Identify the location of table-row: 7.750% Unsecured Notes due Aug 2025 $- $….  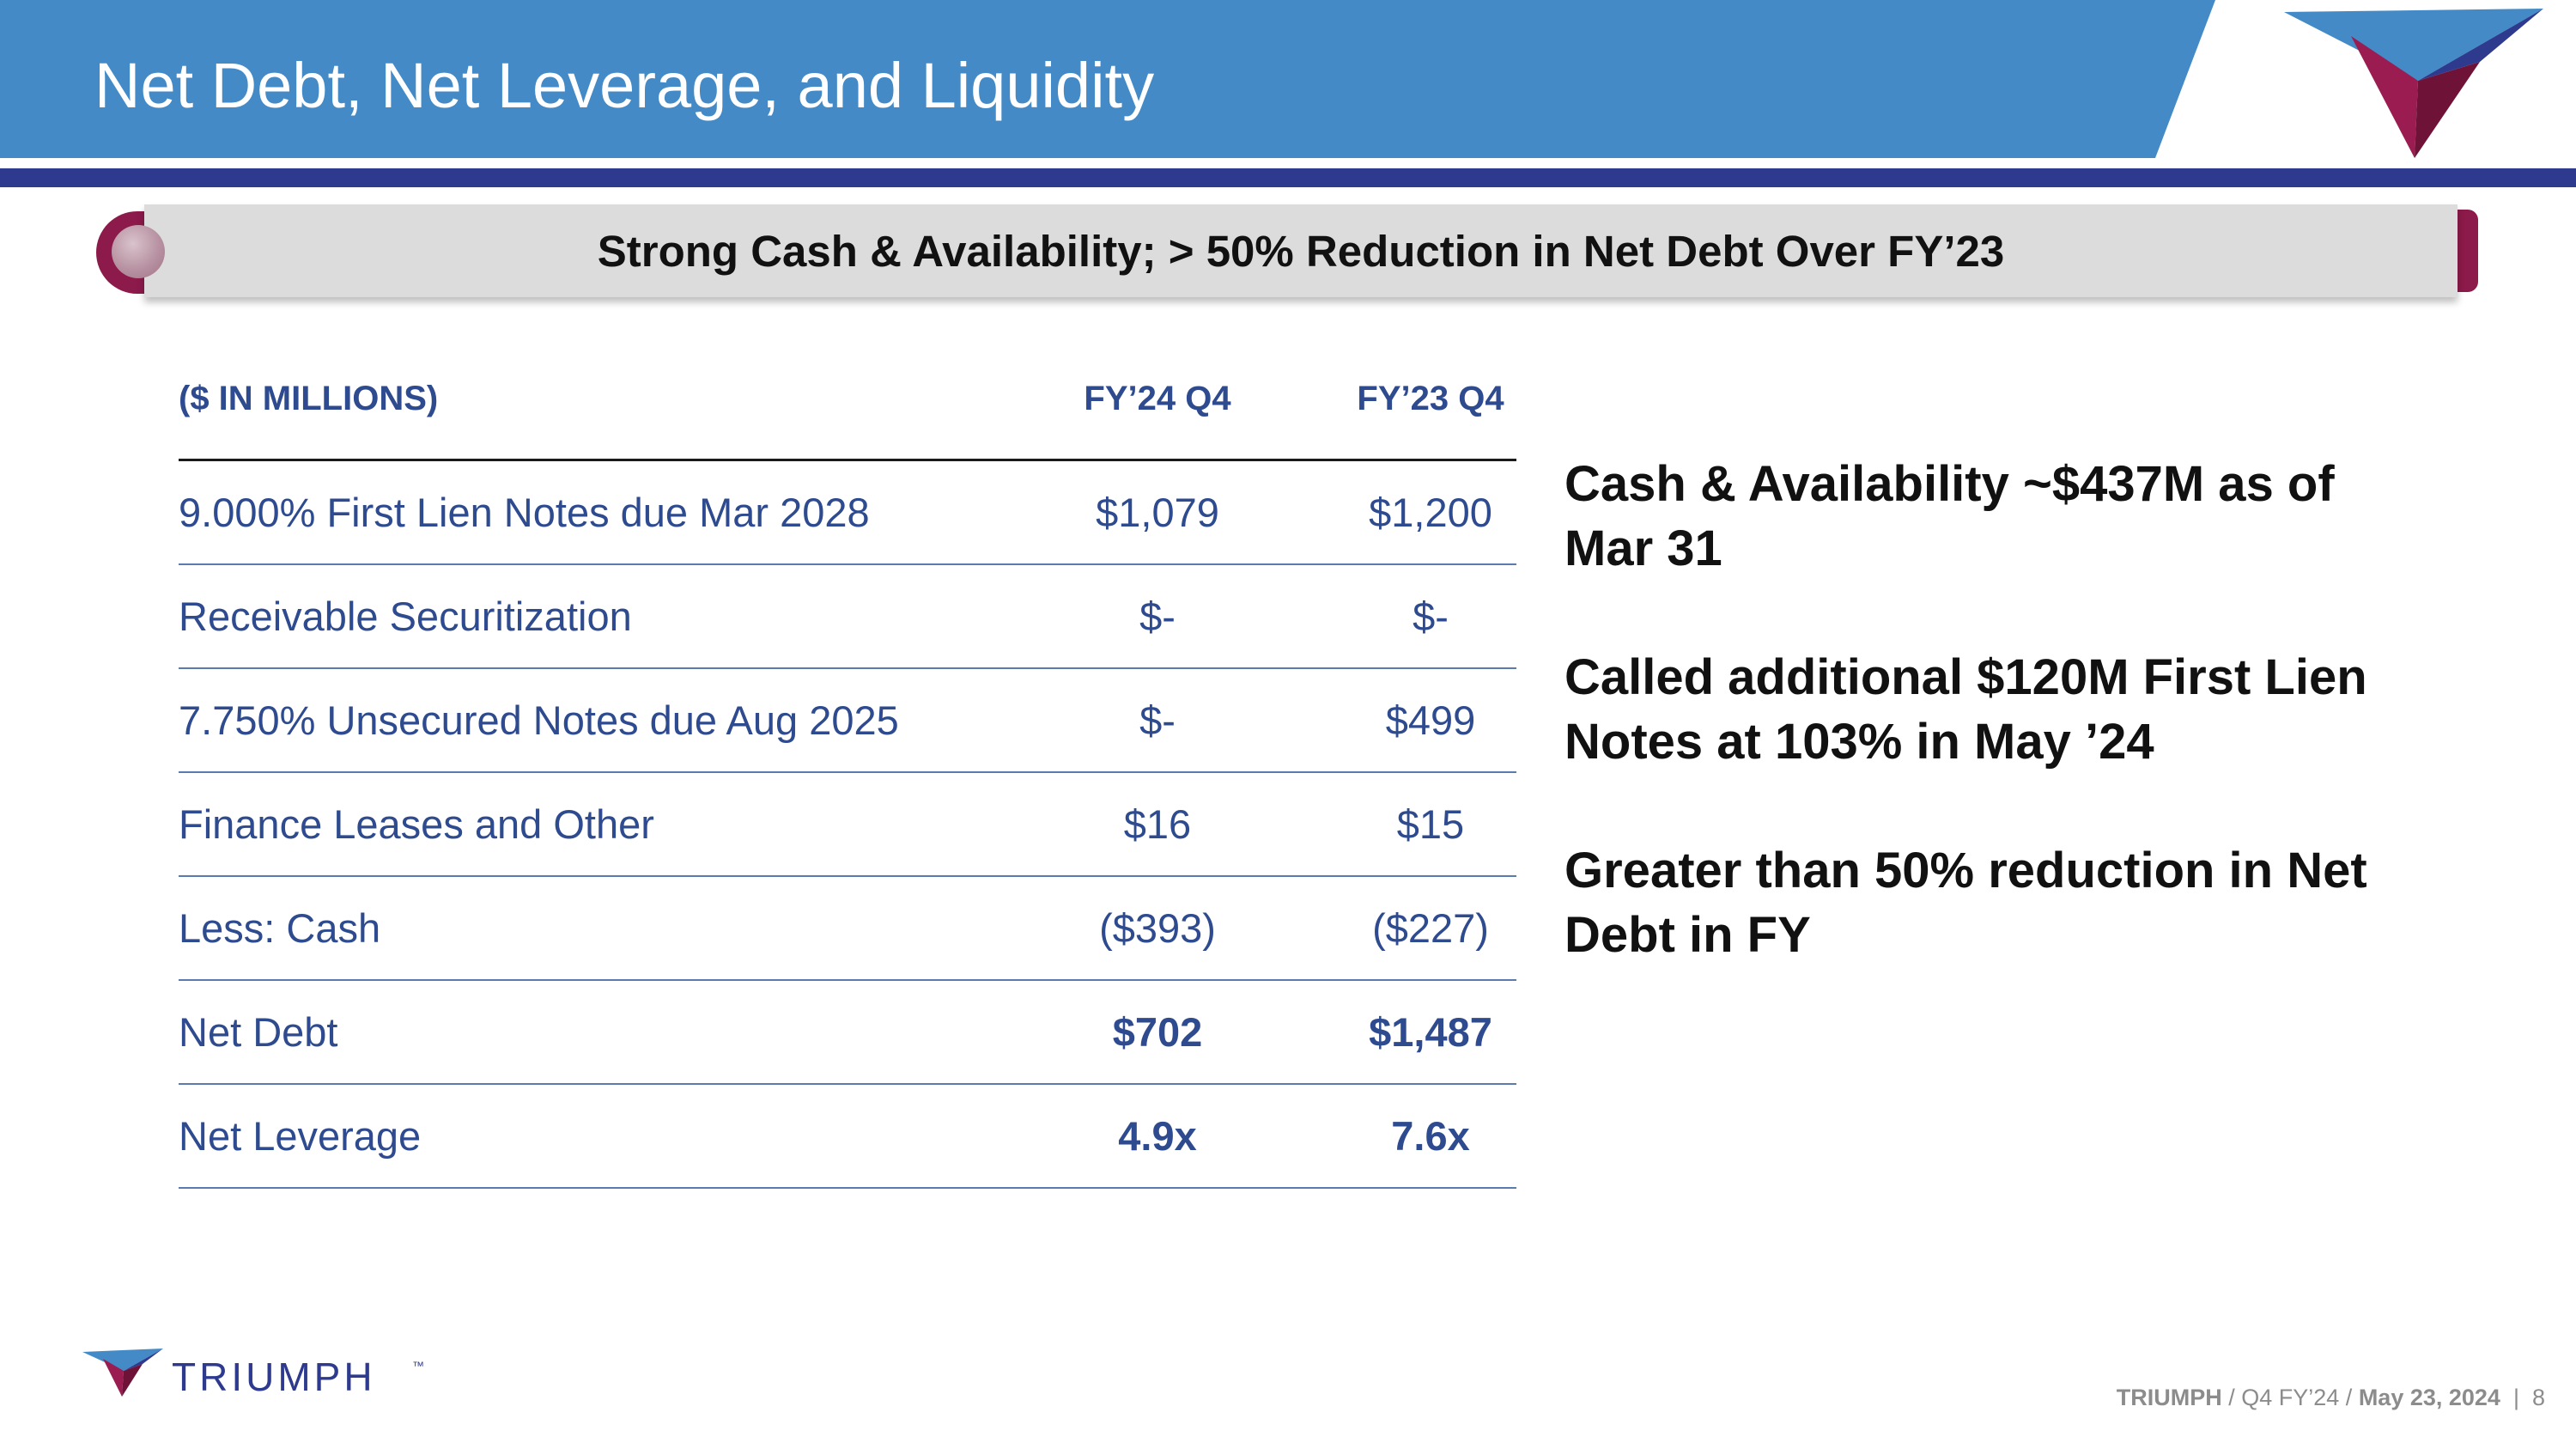
(847, 721).